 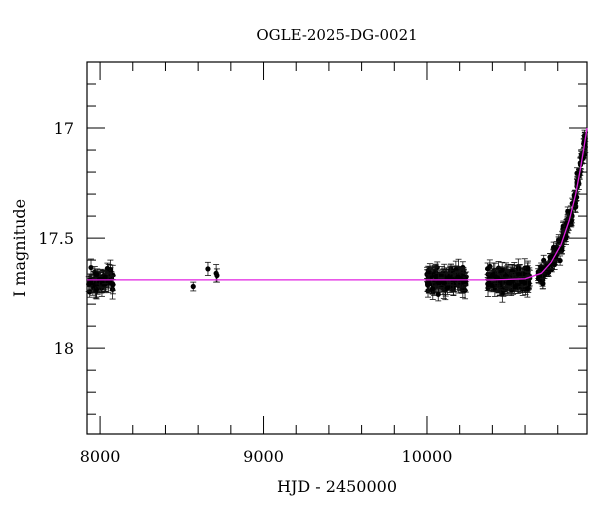 I want to click on x-tick-label: 9000, so click(x=263, y=456).